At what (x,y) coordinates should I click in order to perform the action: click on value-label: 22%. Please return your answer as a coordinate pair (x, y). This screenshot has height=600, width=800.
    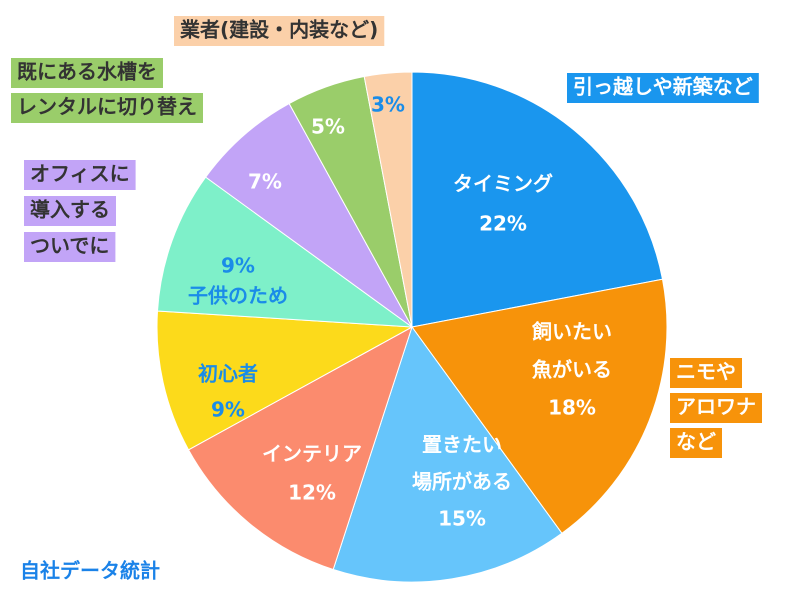
    Looking at the image, I should click on (503, 224).